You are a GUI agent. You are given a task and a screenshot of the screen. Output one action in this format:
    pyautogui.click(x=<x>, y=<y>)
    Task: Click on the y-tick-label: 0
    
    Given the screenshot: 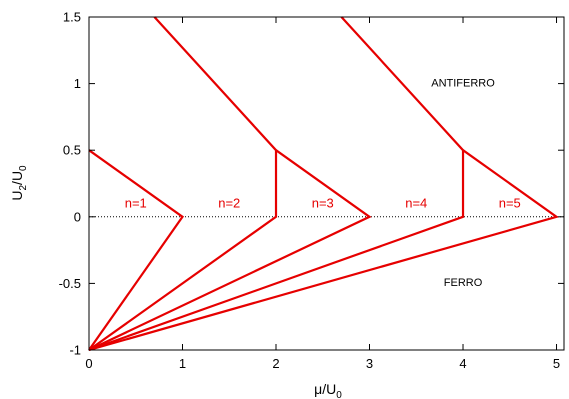 What is the action you would take?
    pyautogui.click(x=77, y=216)
    